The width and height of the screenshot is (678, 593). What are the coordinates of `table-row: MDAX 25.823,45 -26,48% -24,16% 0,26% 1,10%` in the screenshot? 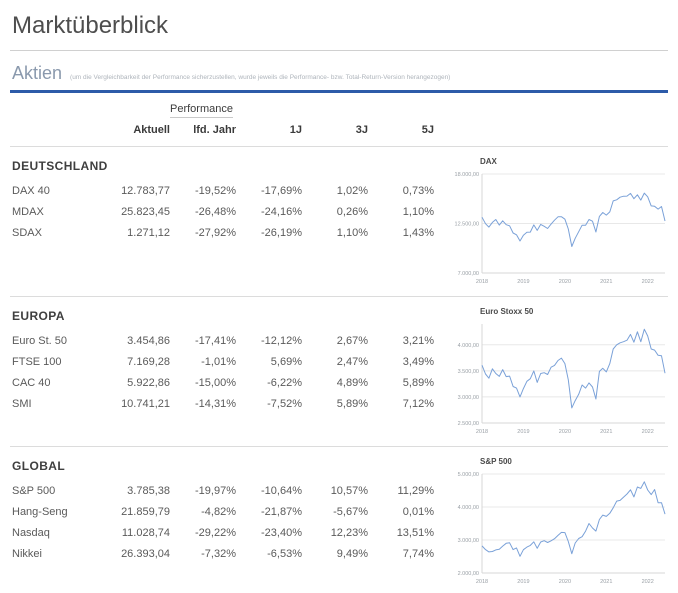 It's located at (223, 212).